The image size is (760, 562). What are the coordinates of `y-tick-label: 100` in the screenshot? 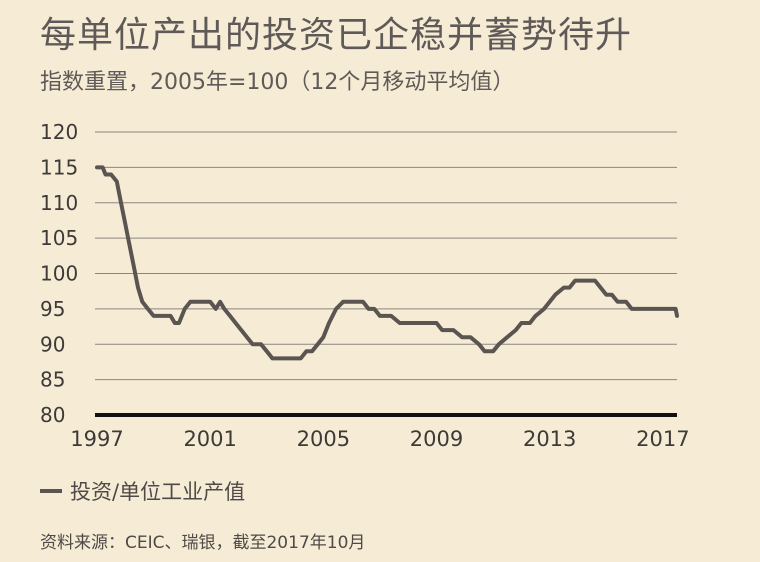 It's located at (59, 274).